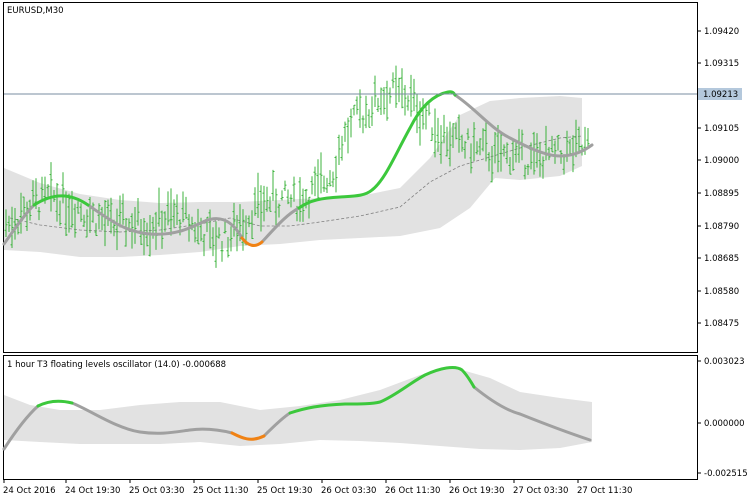 The image size is (750, 500). Describe the element at coordinates (718, 227) in the screenshot. I see `price-tick: 1.08790` at that location.